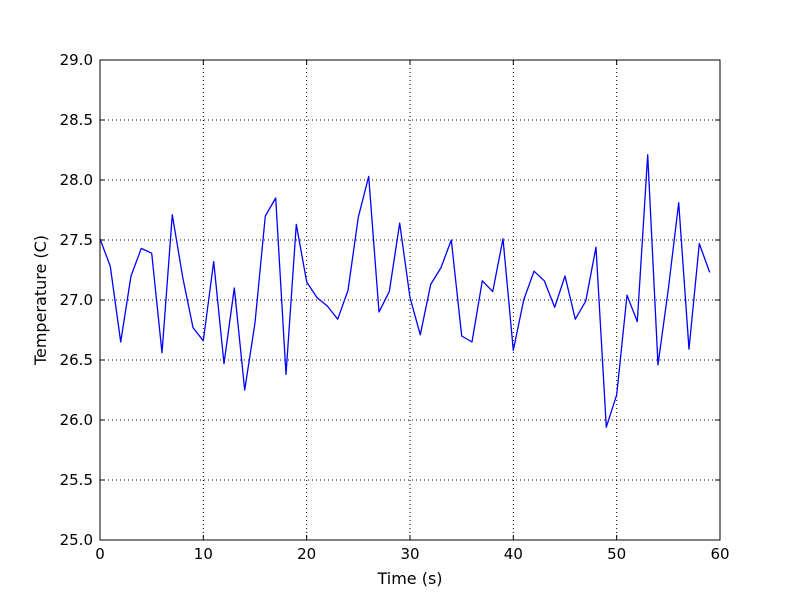 The height and width of the screenshot is (600, 800). Describe the element at coordinates (76, 540) in the screenshot. I see `y-tick-label: 25.0` at that location.